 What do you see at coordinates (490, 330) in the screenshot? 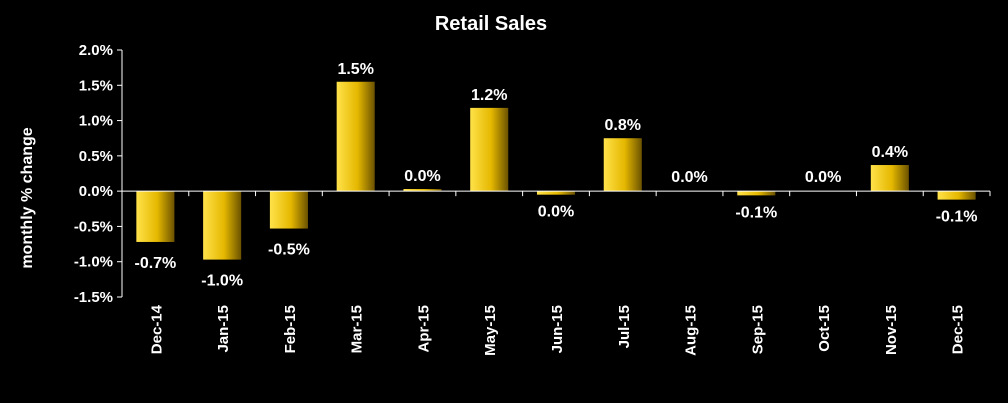
I see `x-tick-label: May-15` at bounding box center [490, 330].